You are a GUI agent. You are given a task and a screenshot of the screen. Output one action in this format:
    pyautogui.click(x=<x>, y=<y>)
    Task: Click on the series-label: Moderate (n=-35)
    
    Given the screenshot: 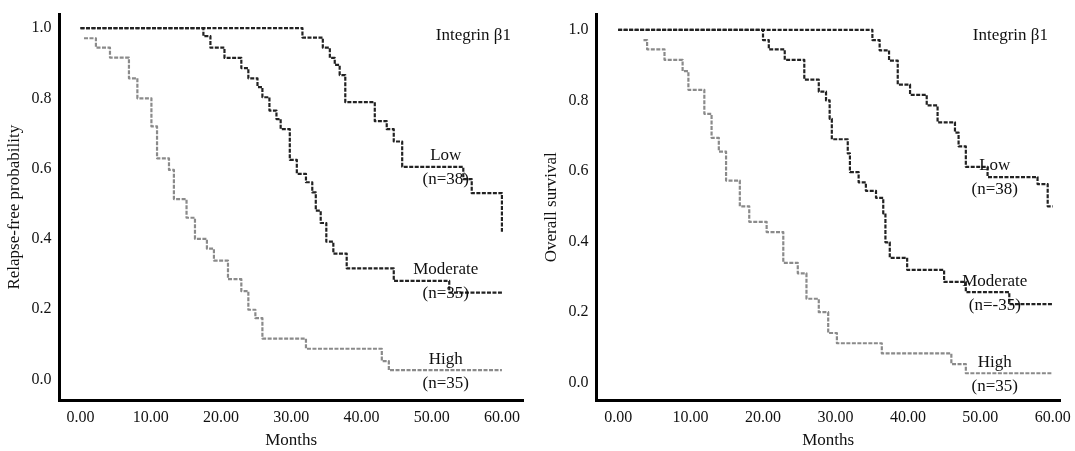 What is the action you would take?
    pyautogui.click(x=995, y=292)
    